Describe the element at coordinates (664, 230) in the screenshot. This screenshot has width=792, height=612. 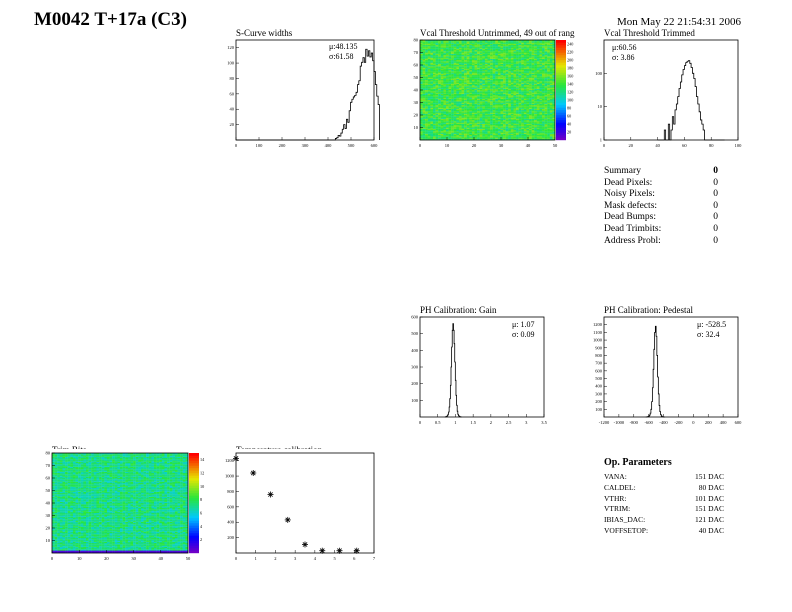
I see `summary-row: Dead Trimbits: 0` at that location.